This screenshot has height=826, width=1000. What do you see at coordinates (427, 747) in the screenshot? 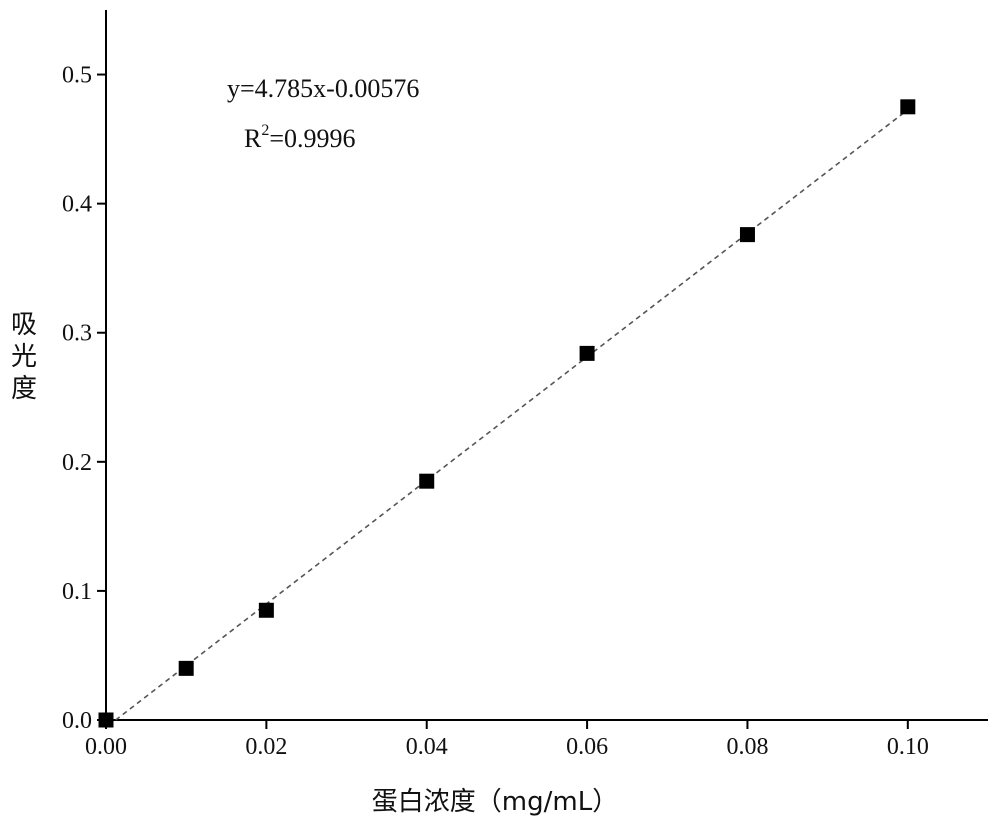
I see `x-tick-label: 0.04` at bounding box center [427, 747].